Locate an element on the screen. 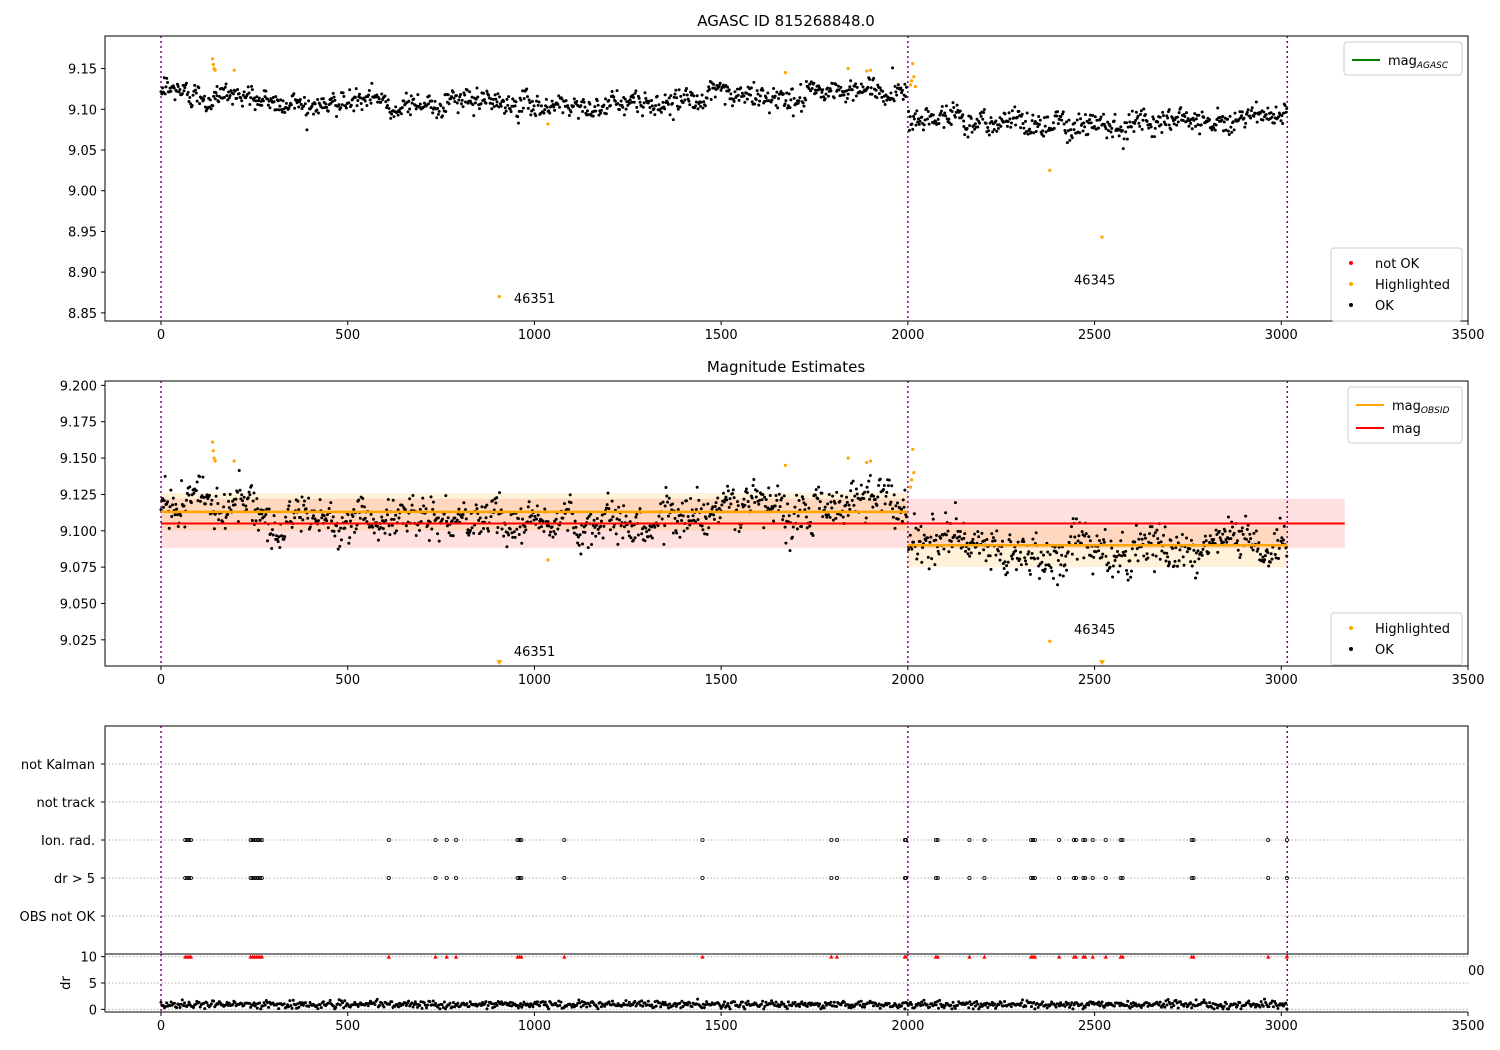 The width and height of the screenshot is (1500, 1050). highlighted-point is located at coordinates (1050, 641).